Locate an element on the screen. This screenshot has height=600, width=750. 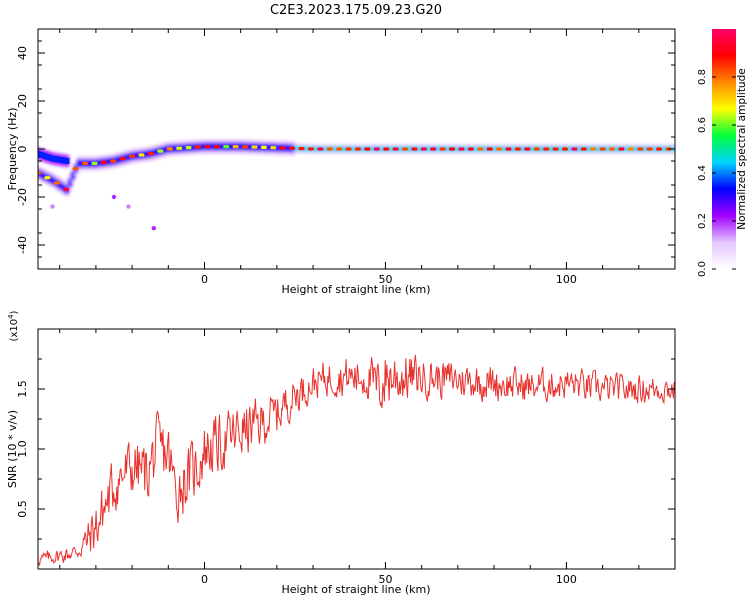
colorbar-ticks: 0.0 0.2 0.4 0.6 0.8 is located at coordinates (716, 173).